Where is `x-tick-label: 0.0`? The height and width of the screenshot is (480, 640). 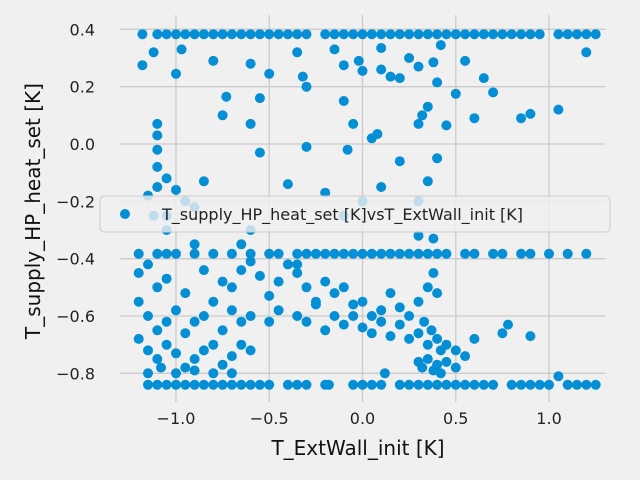
x-tick-label: 0.0 is located at coordinates (362, 418).